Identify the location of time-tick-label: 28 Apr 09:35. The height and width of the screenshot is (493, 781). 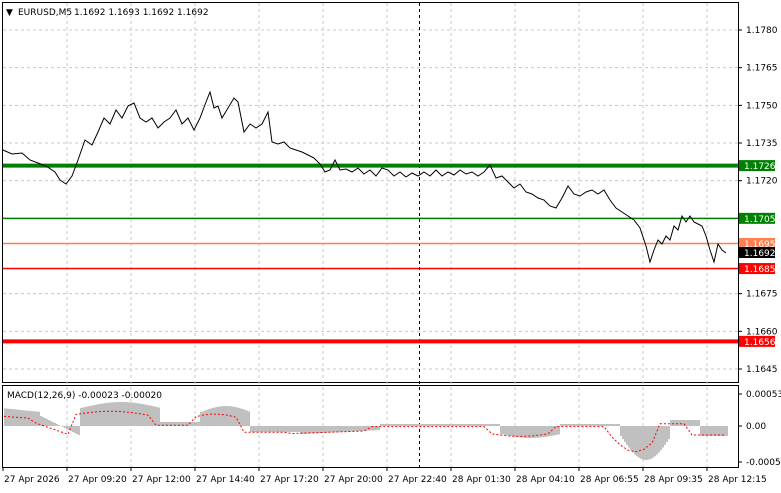
(673, 480).